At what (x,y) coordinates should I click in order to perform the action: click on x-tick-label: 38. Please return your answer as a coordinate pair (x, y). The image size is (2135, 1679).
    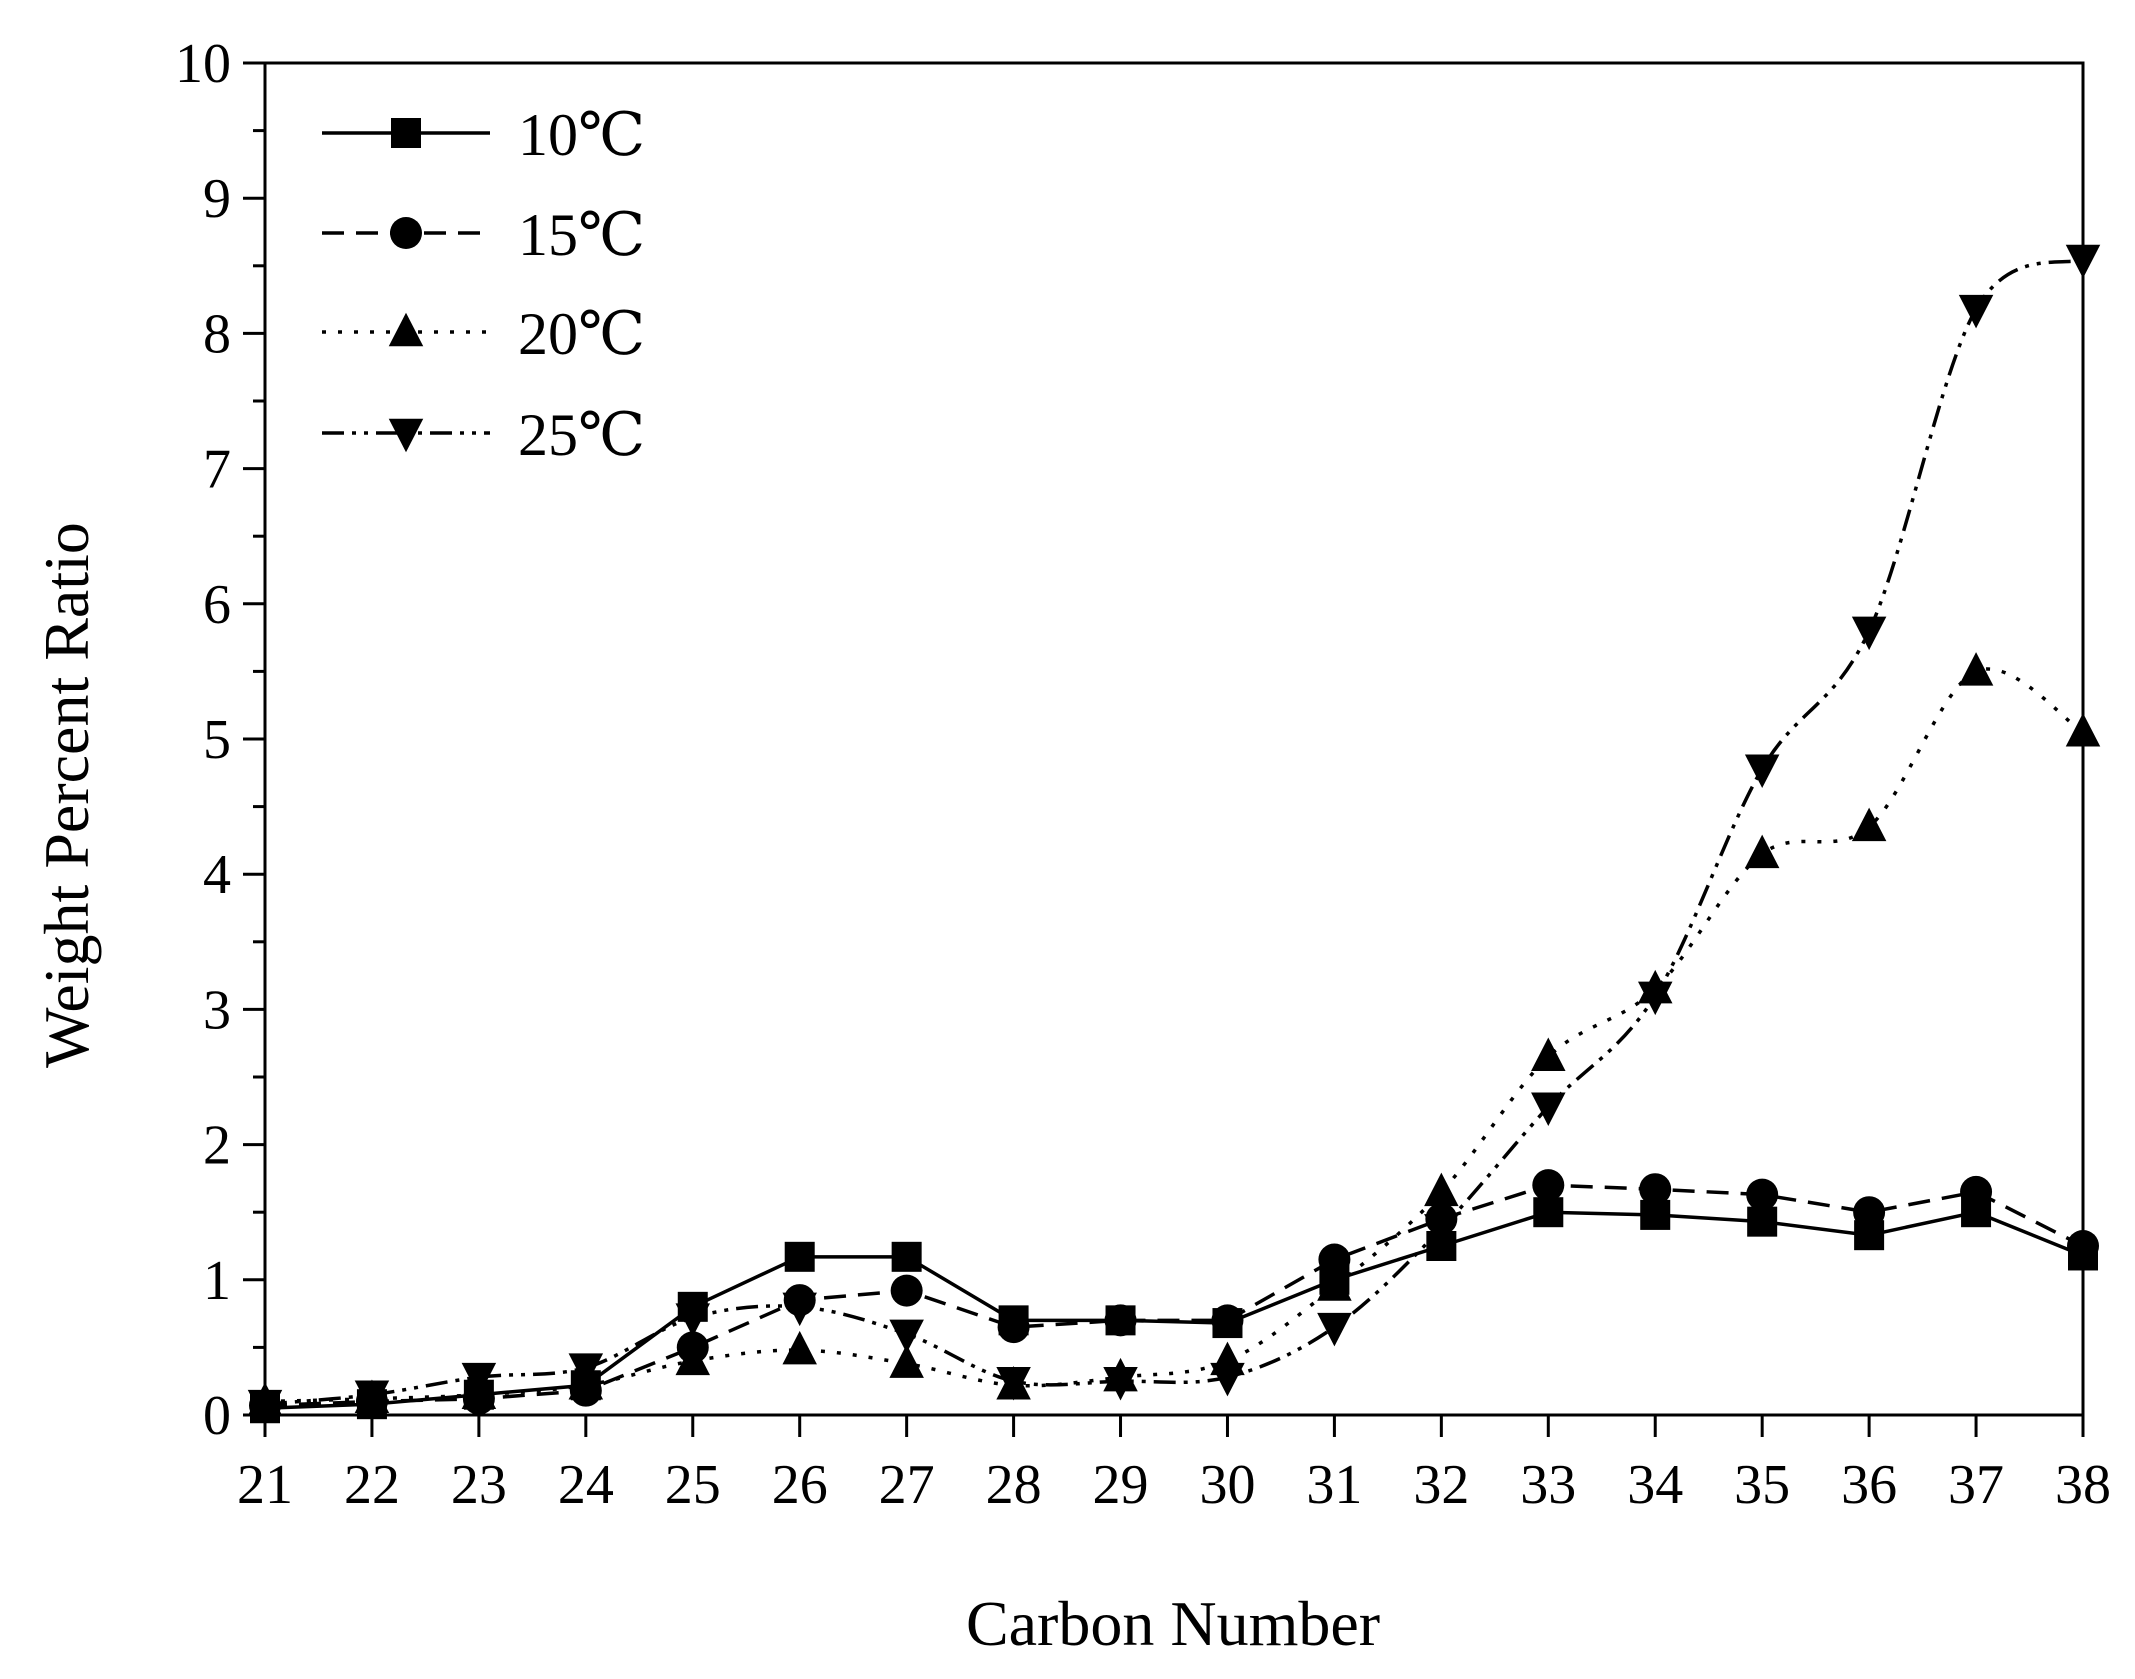
    Looking at the image, I should click on (2083, 1485).